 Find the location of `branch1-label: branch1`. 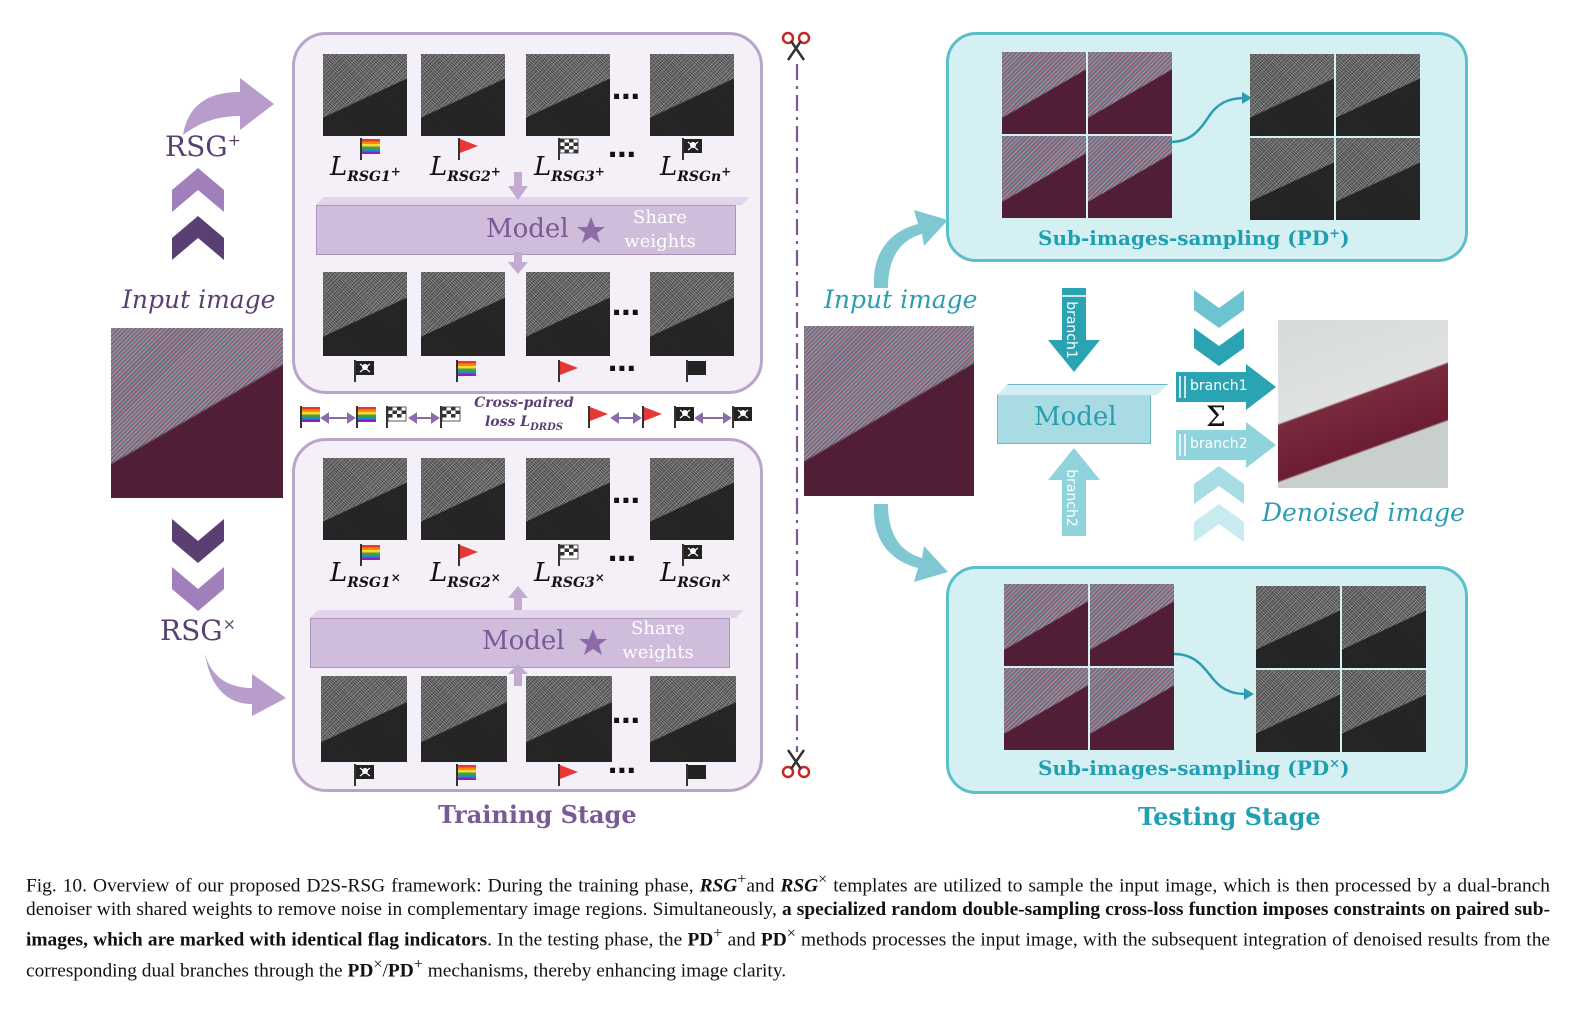

branch1-label: branch1 is located at coordinates (1219, 386).